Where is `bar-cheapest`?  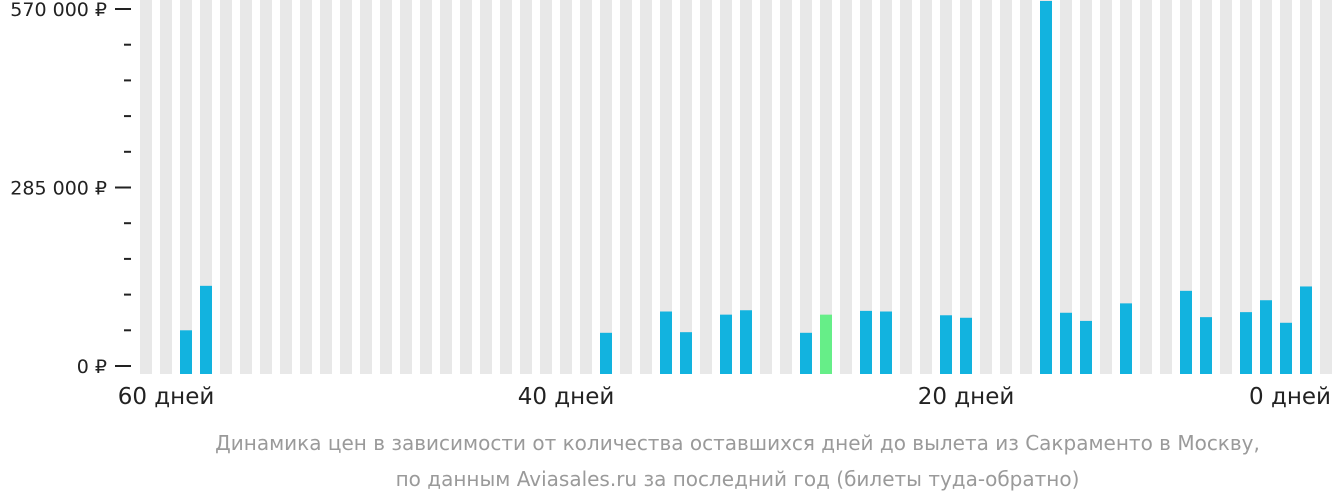
bar-cheapest is located at coordinates (826, 344).